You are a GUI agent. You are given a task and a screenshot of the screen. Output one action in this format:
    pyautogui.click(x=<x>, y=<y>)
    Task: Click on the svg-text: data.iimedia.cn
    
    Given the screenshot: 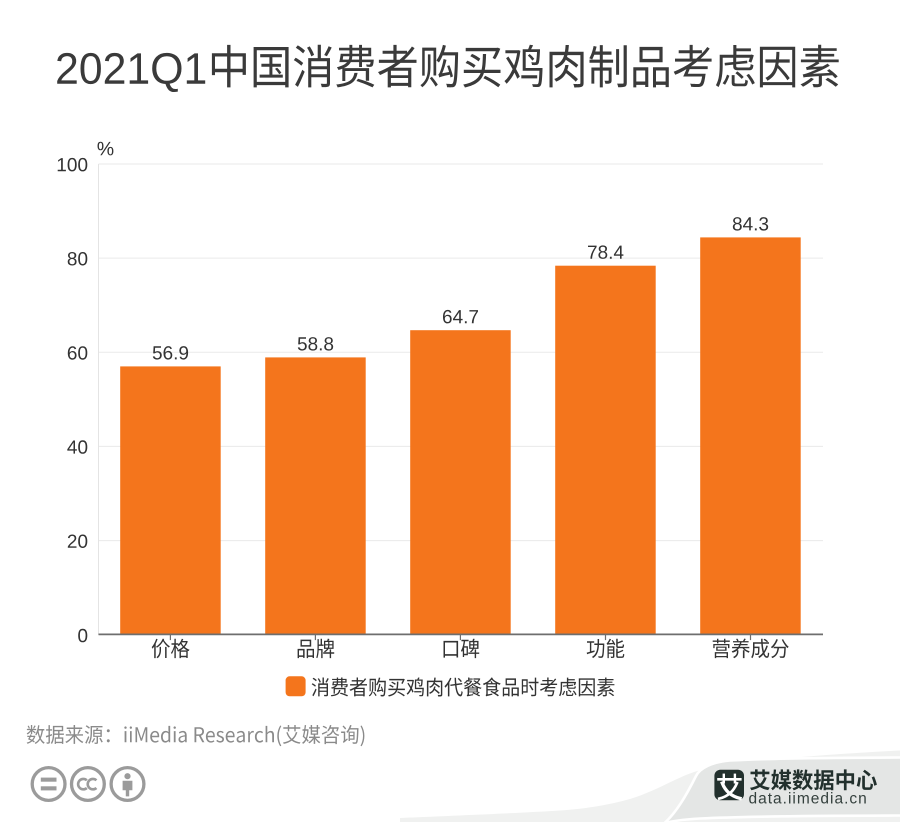 What is the action you would take?
    pyautogui.click(x=808, y=799)
    